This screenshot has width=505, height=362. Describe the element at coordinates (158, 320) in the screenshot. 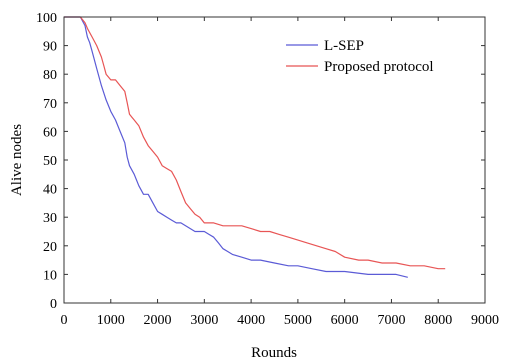

I see `x-tick-label: 2000` at that location.